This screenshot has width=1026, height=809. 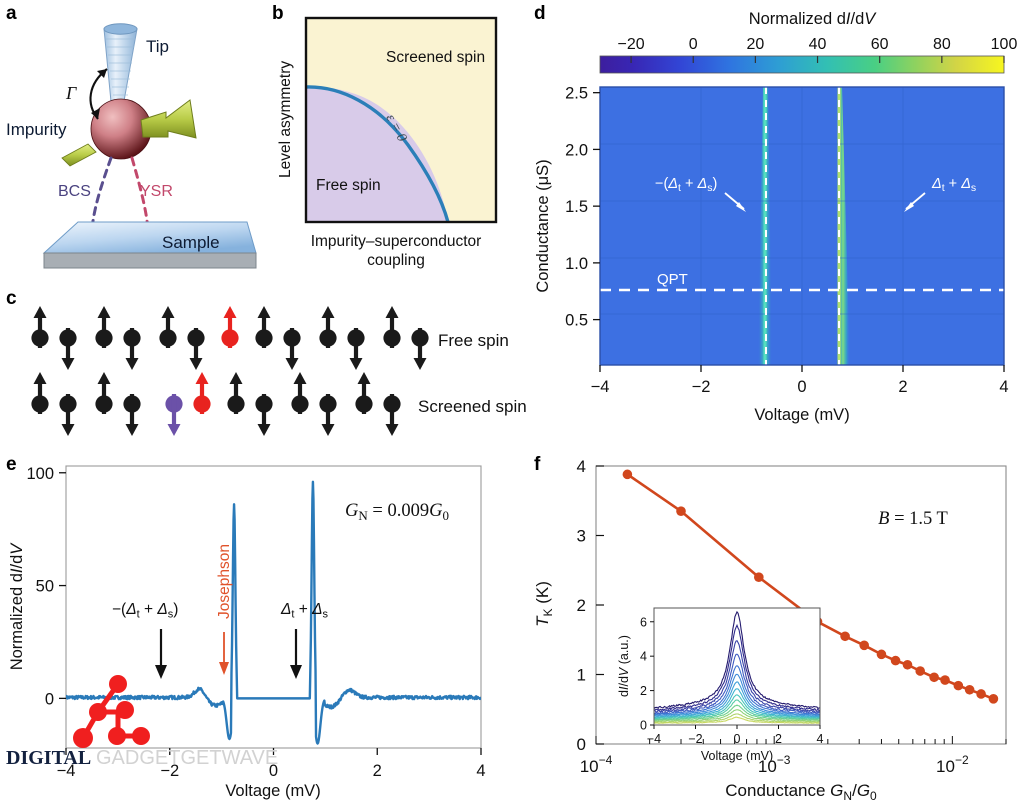 I want to click on panel-f-ytick: 1, so click(x=581, y=675).